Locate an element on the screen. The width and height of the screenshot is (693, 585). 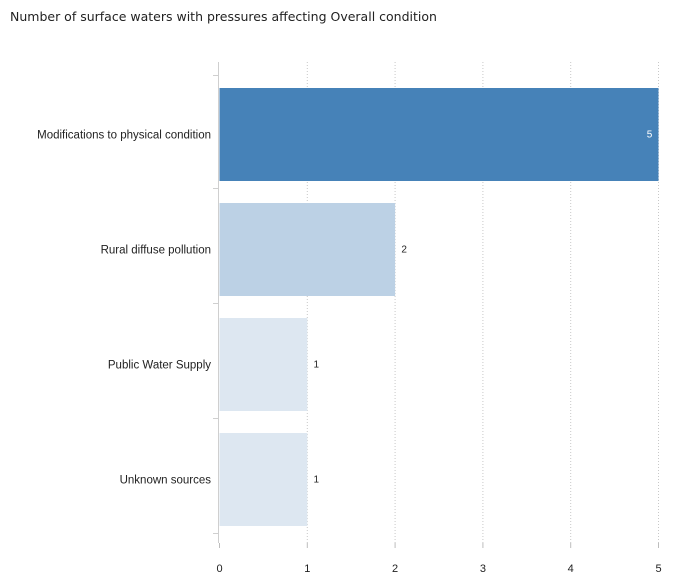
x-tick-label: 4 is located at coordinates (571, 569).